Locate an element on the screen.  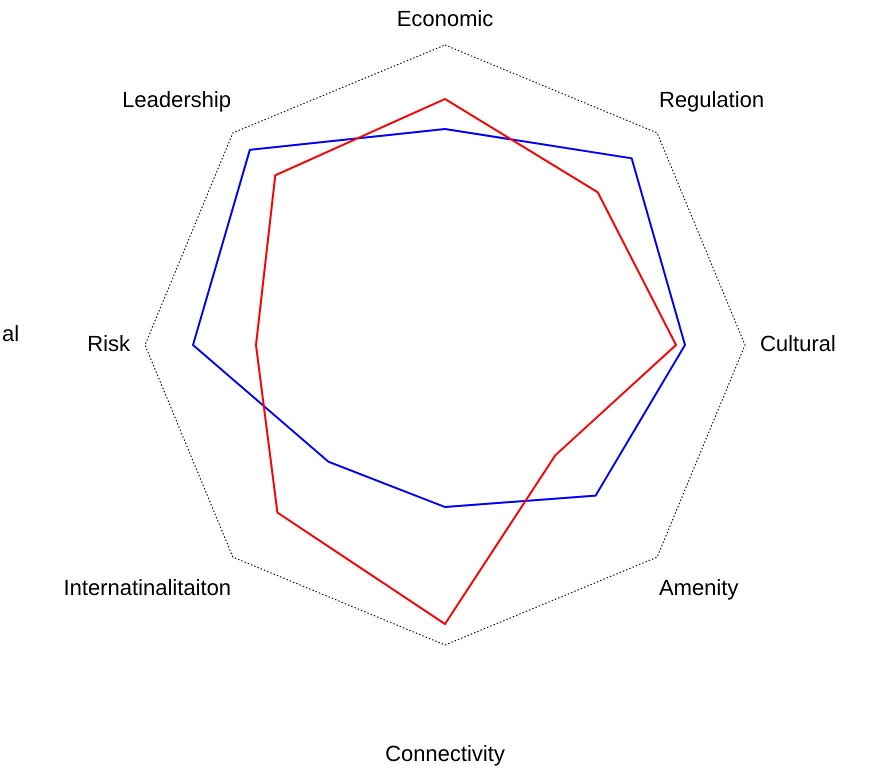
spoke-label: Connectivity is located at coordinates (445, 753).